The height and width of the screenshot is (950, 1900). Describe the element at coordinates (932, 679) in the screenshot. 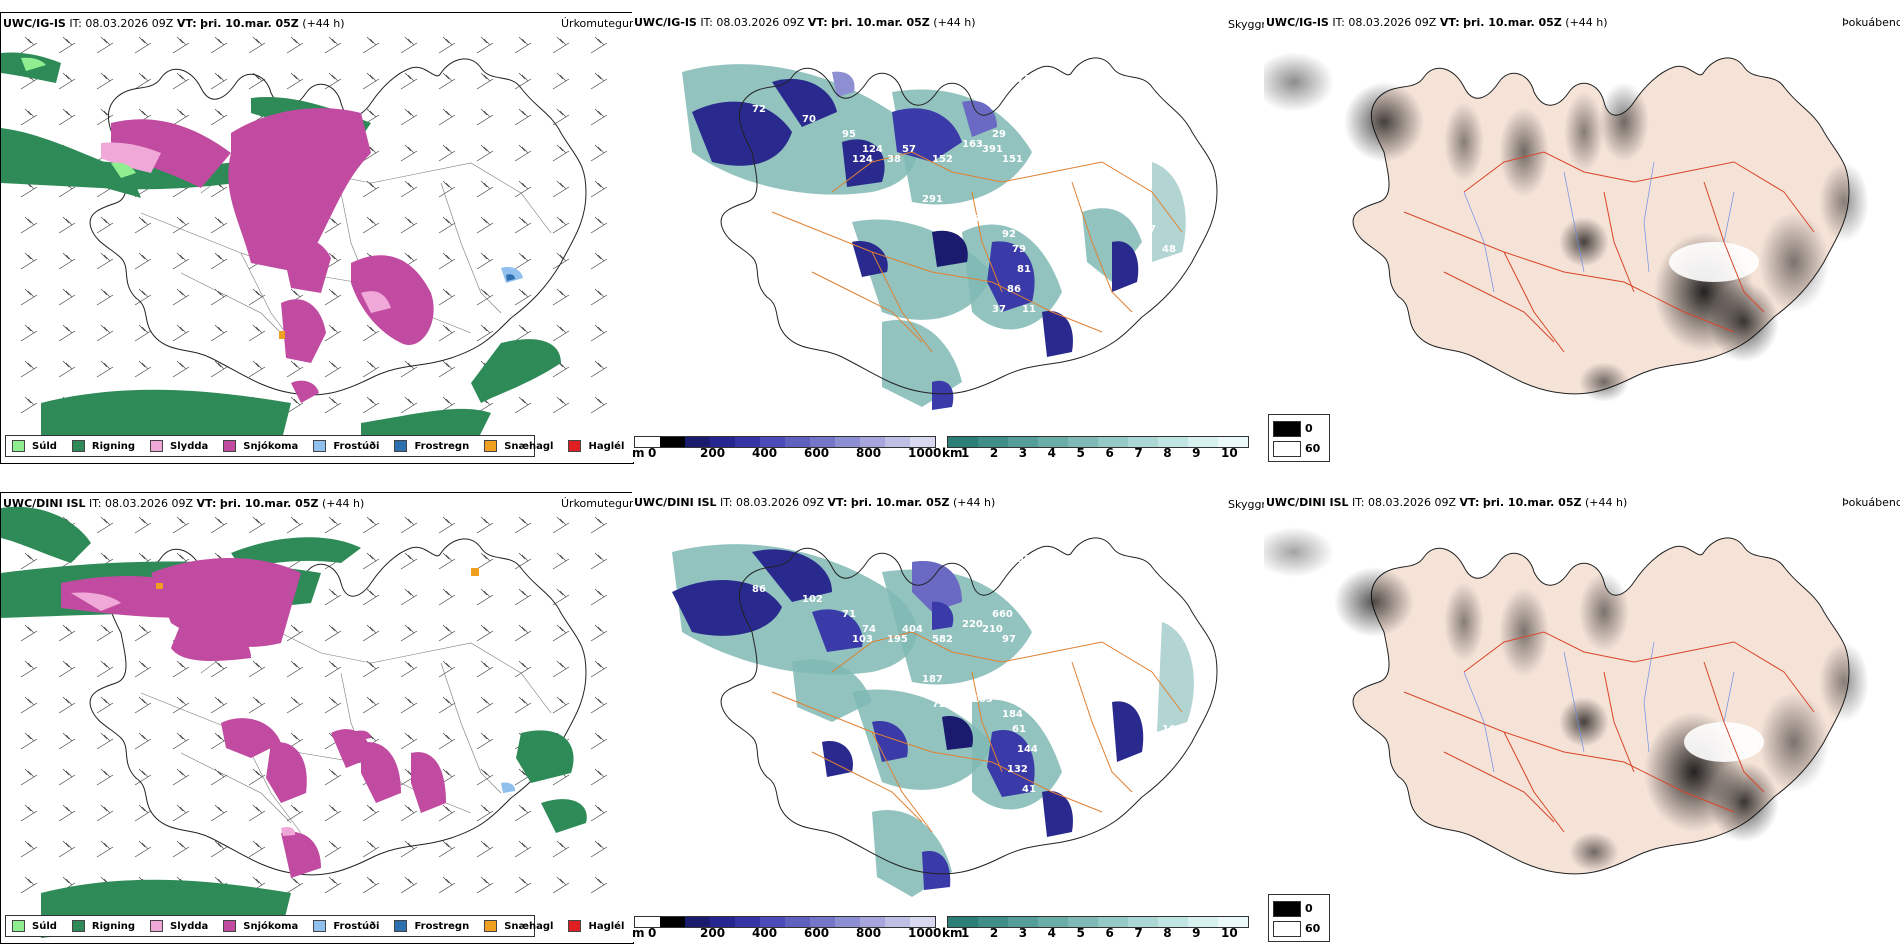

I see `cloud-base-value: 187` at that location.